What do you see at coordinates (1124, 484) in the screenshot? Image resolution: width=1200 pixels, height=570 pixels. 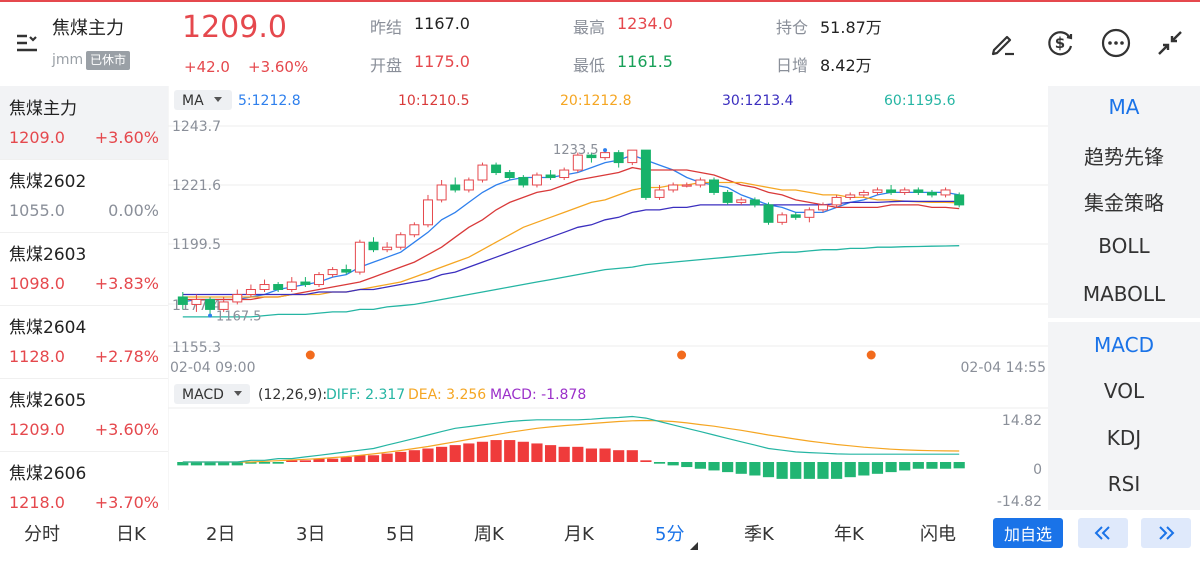 I see `indicator-rsi: RSI` at bounding box center [1124, 484].